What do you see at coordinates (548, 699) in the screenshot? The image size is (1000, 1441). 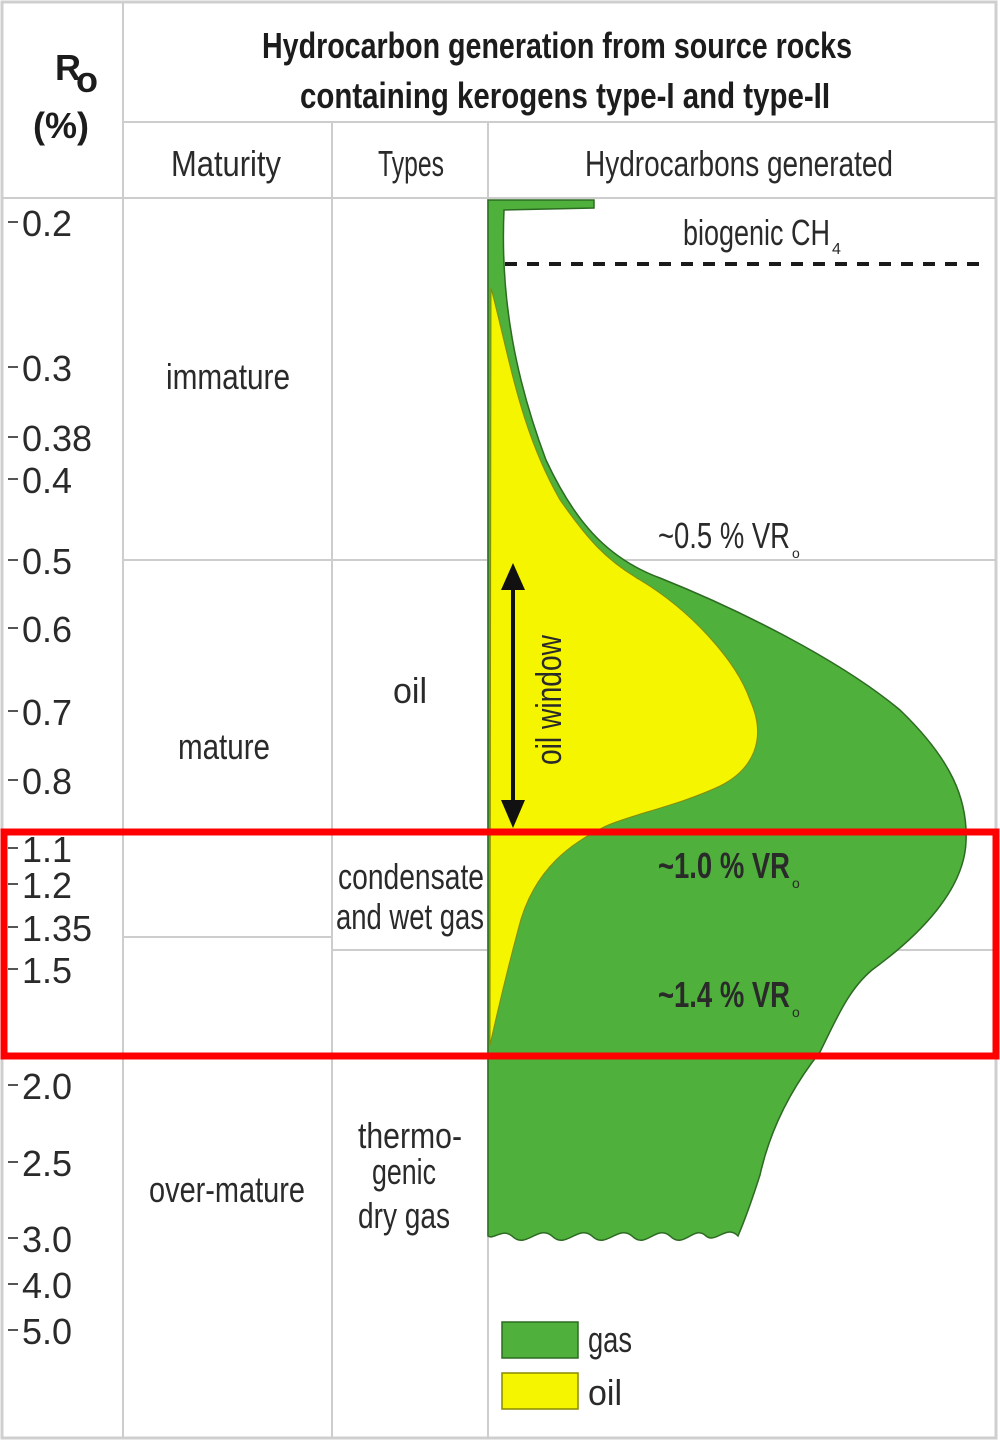 I see `oil-window-label: oil window` at bounding box center [548, 699].